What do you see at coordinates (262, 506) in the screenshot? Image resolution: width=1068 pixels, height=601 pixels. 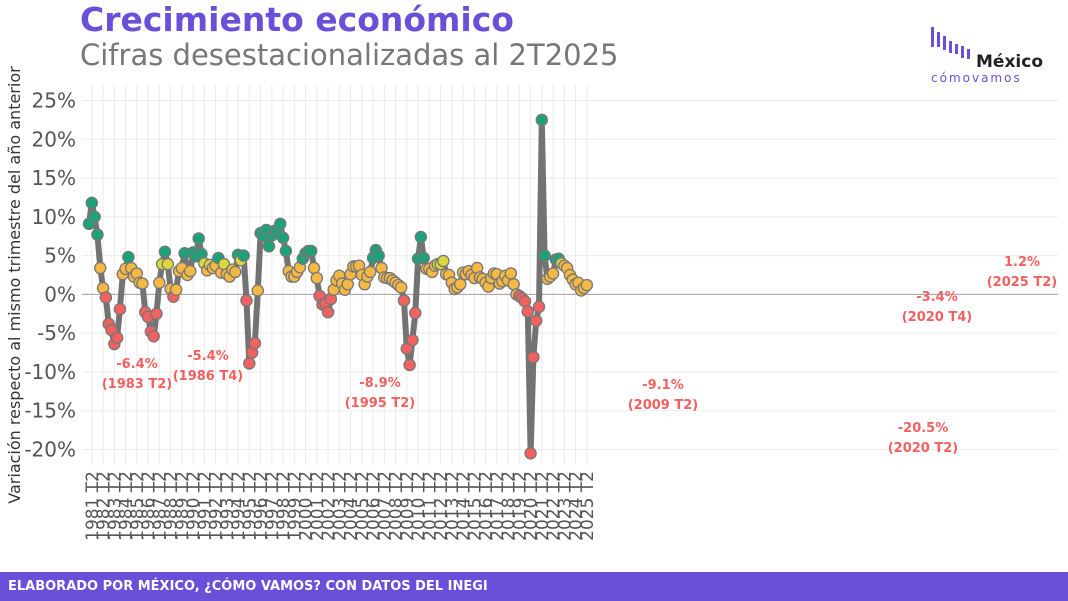 I see `x-tick-label: 1996 T2` at bounding box center [262, 506].